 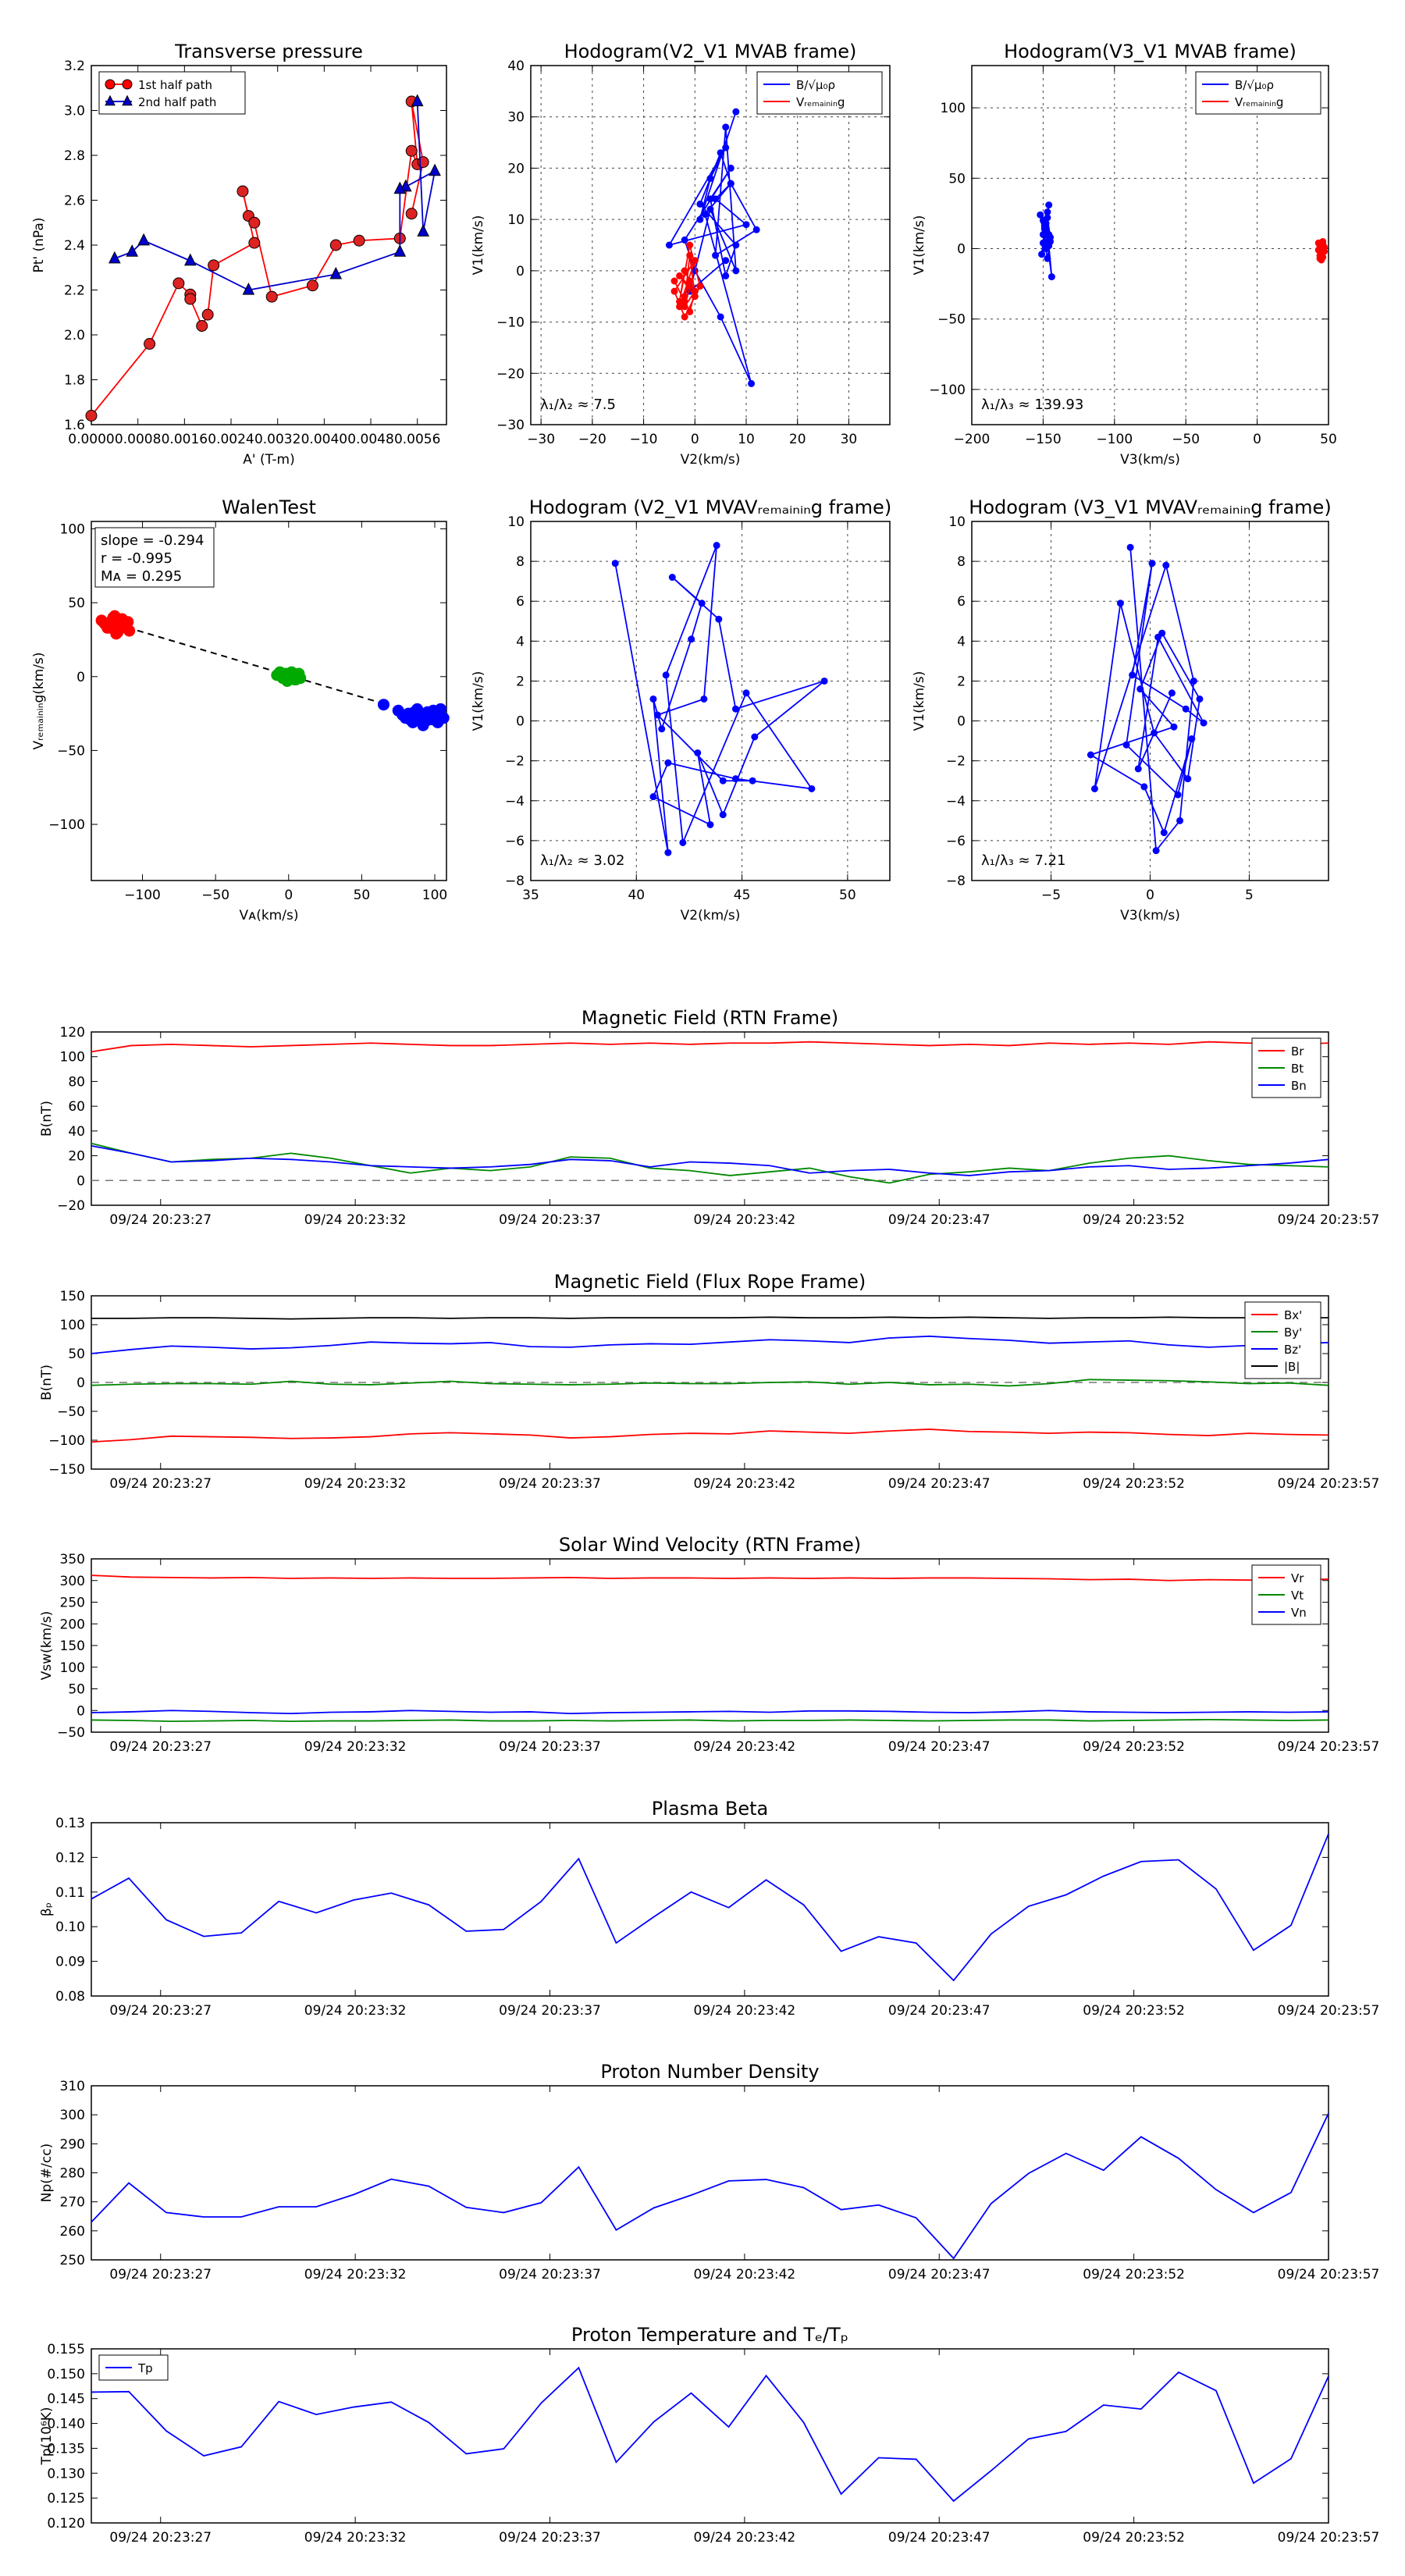 What do you see at coordinates (362, 895) in the screenshot?
I see `x-tick-label: 50` at bounding box center [362, 895].